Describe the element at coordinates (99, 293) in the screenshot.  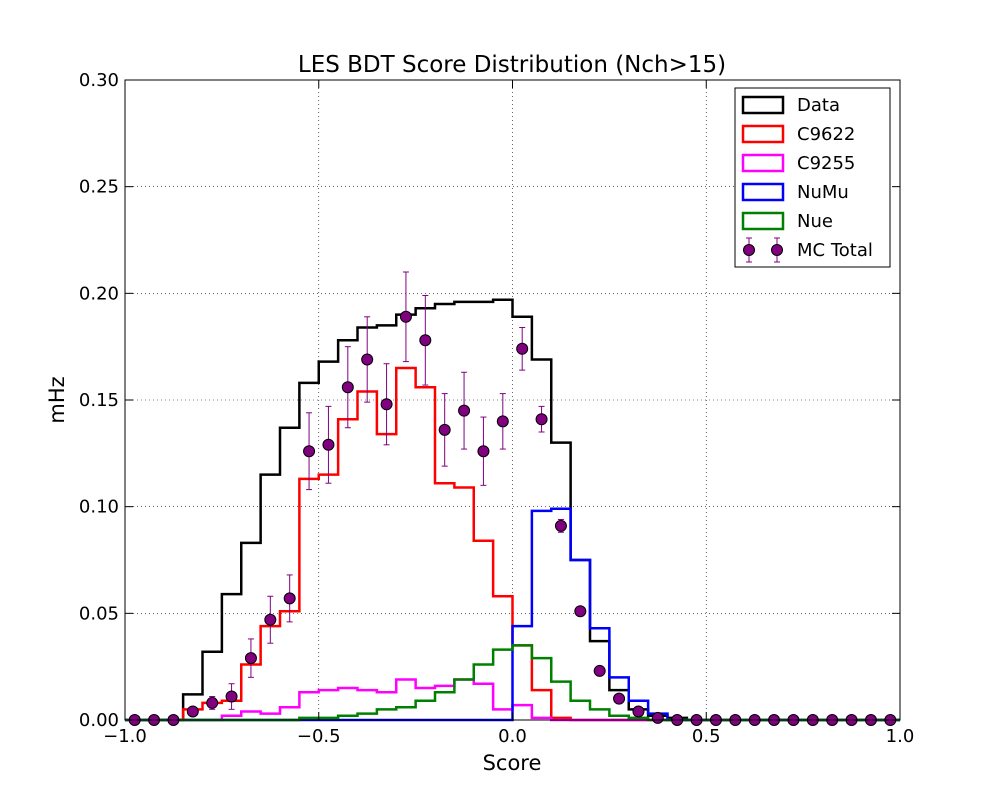
I see `y-tick-label: 0.20` at that location.